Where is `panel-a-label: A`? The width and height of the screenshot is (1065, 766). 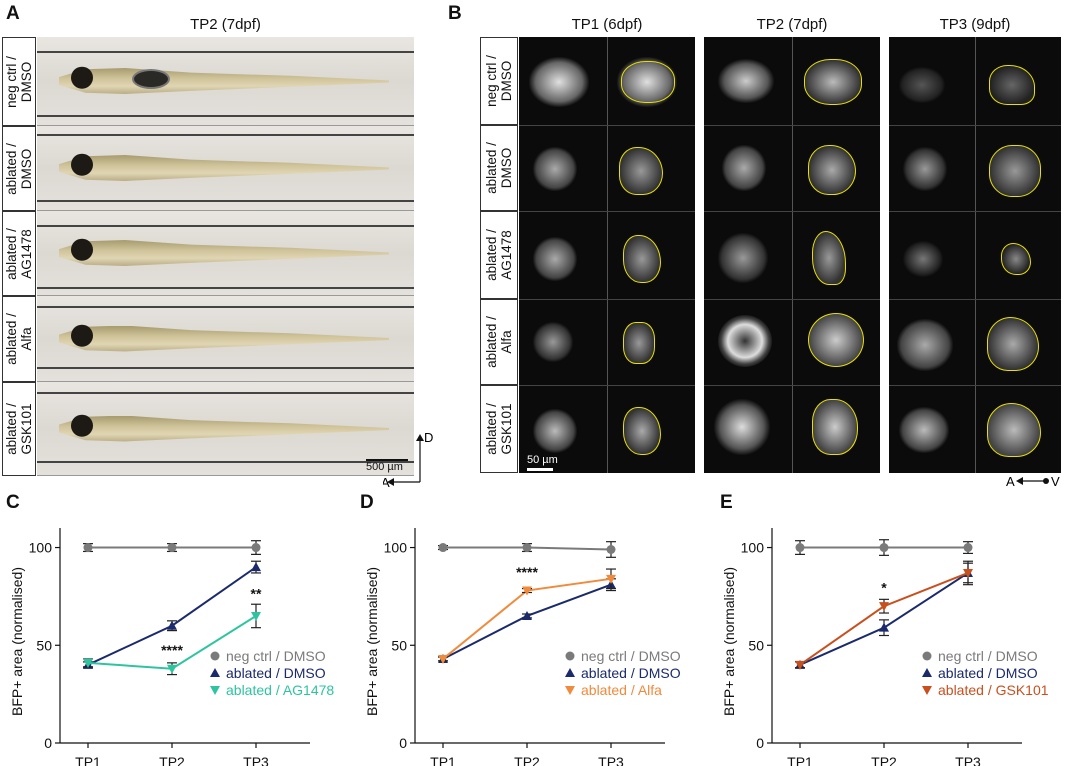 panel-a-label: A is located at coordinates (13, 13).